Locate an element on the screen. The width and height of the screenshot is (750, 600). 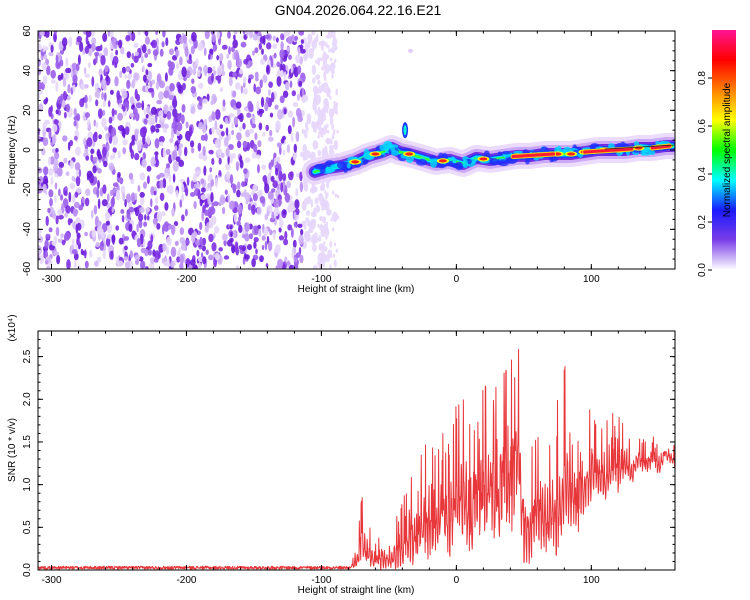
signal-ridge is located at coordinates (488, 116).